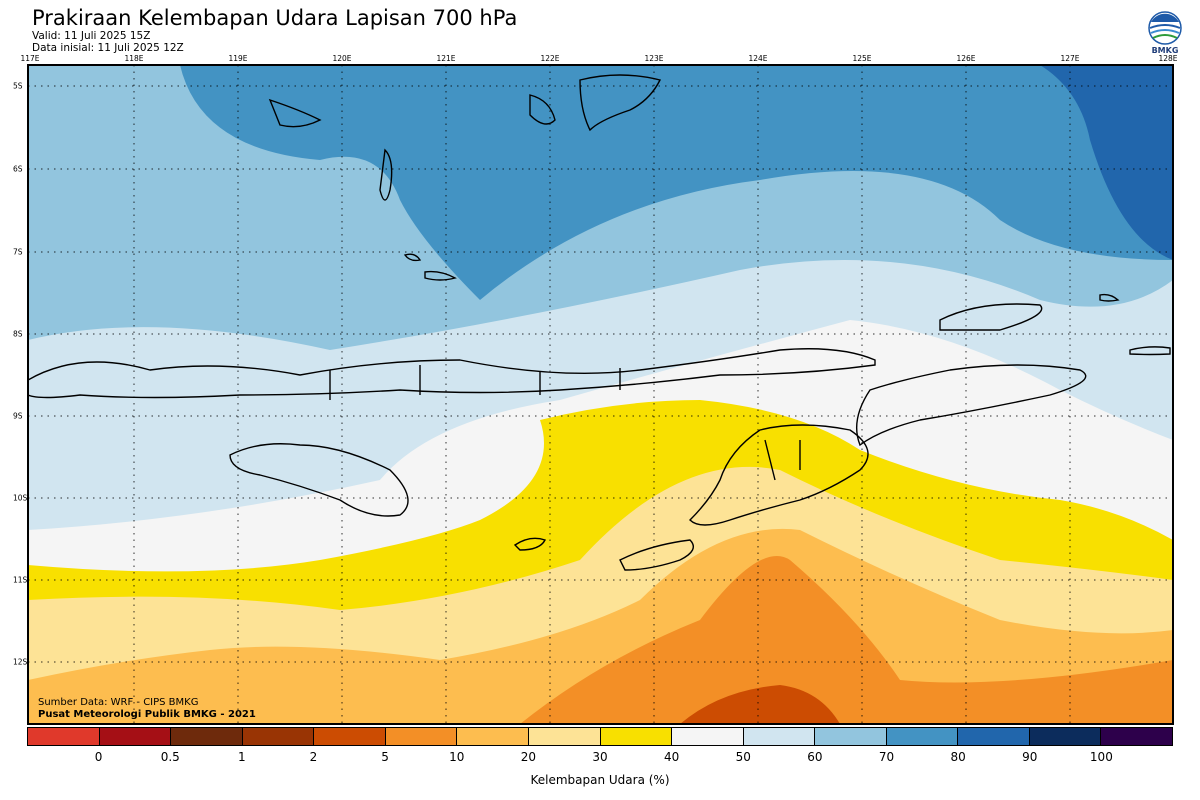 This screenshot has width=1200, height=800. What do you see at coordinates (342, 58) in the screenshot?
I see `lon-label: 120E` at bounding box center [342, 58].